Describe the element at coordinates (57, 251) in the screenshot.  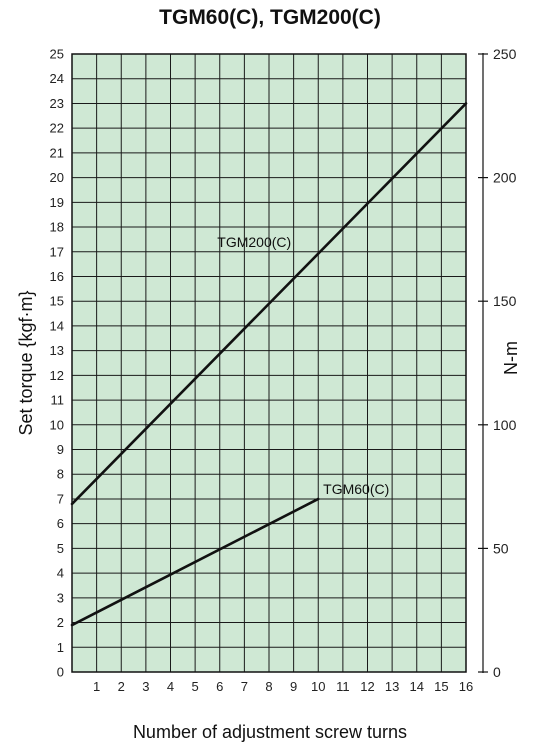
I see `y-tick-label: 17` at that location.